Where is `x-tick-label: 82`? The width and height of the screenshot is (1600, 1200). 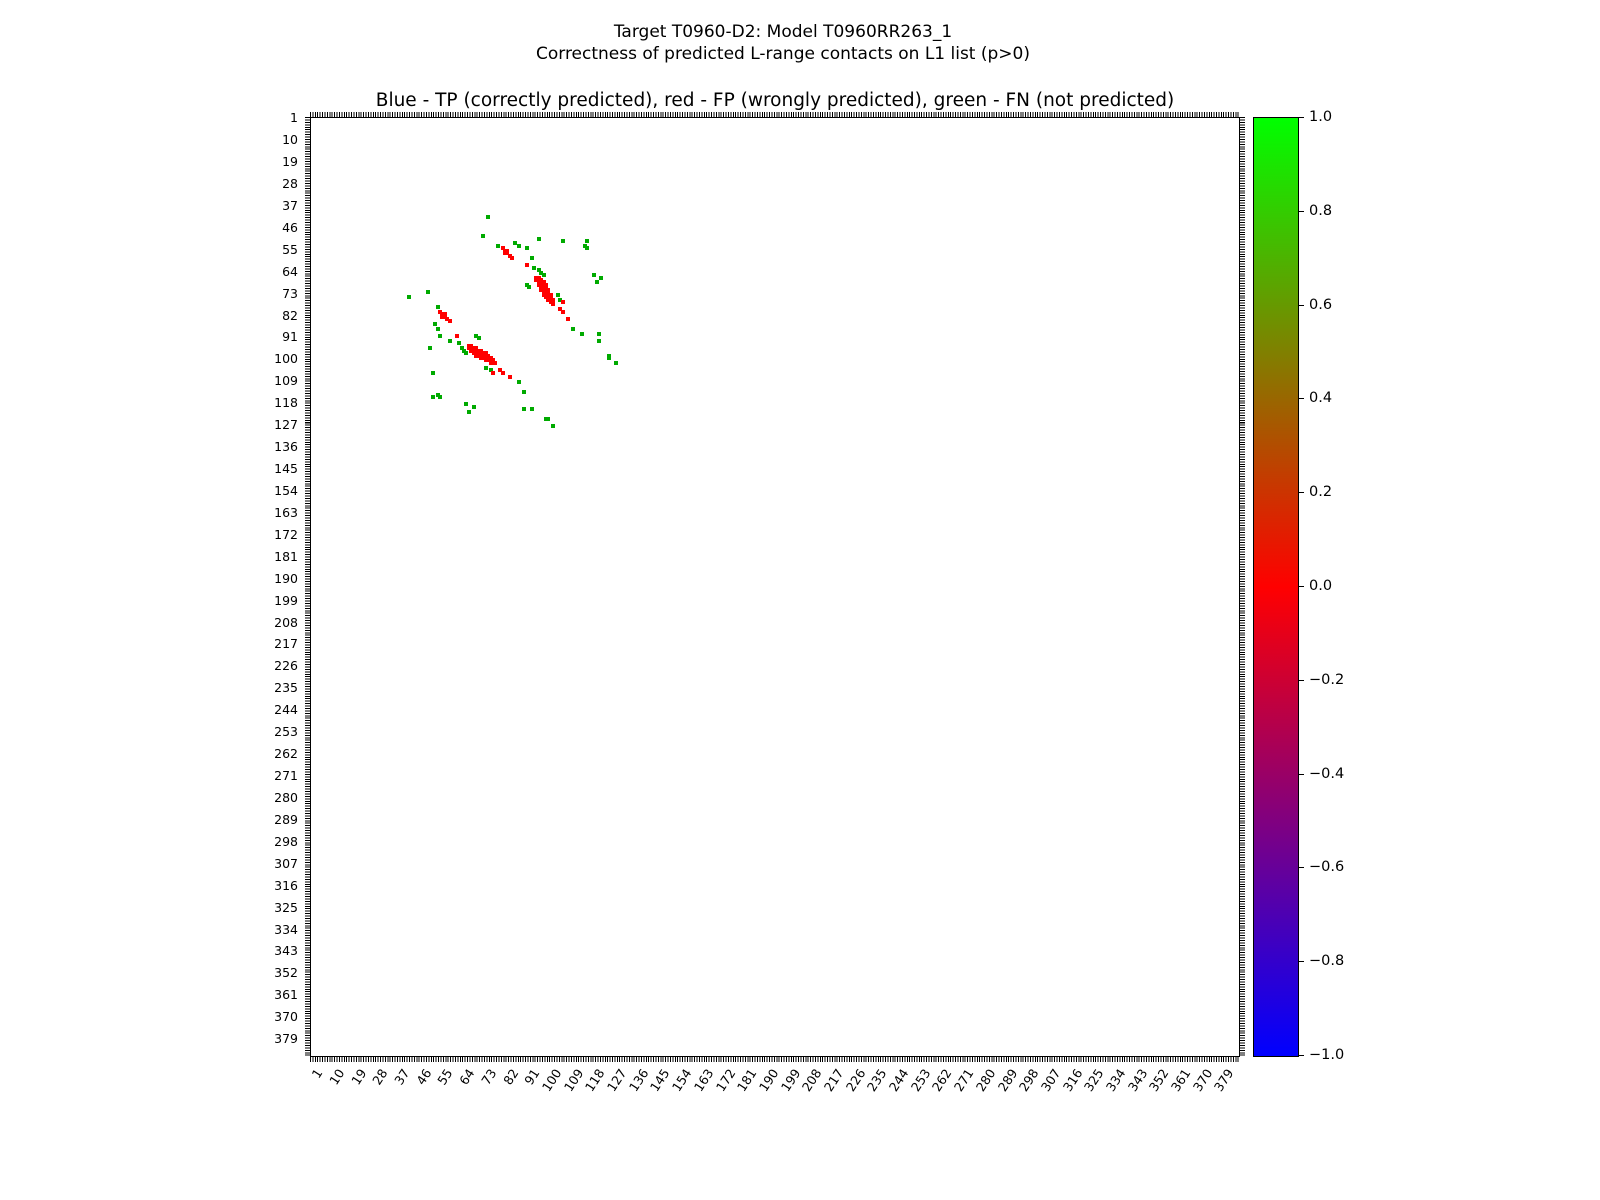
x-tick-label: 82 is located at coordinates (510, 1077).